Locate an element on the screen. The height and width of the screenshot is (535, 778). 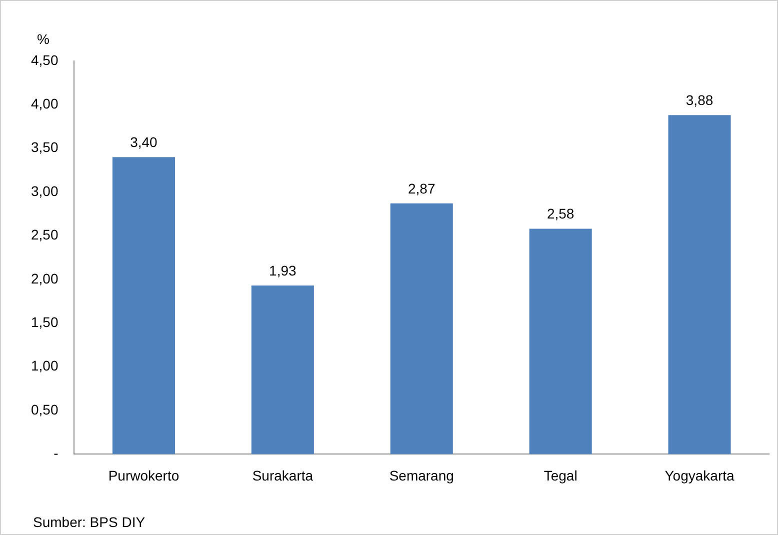
y-axis-title: % is located at coordinates (43, 38).